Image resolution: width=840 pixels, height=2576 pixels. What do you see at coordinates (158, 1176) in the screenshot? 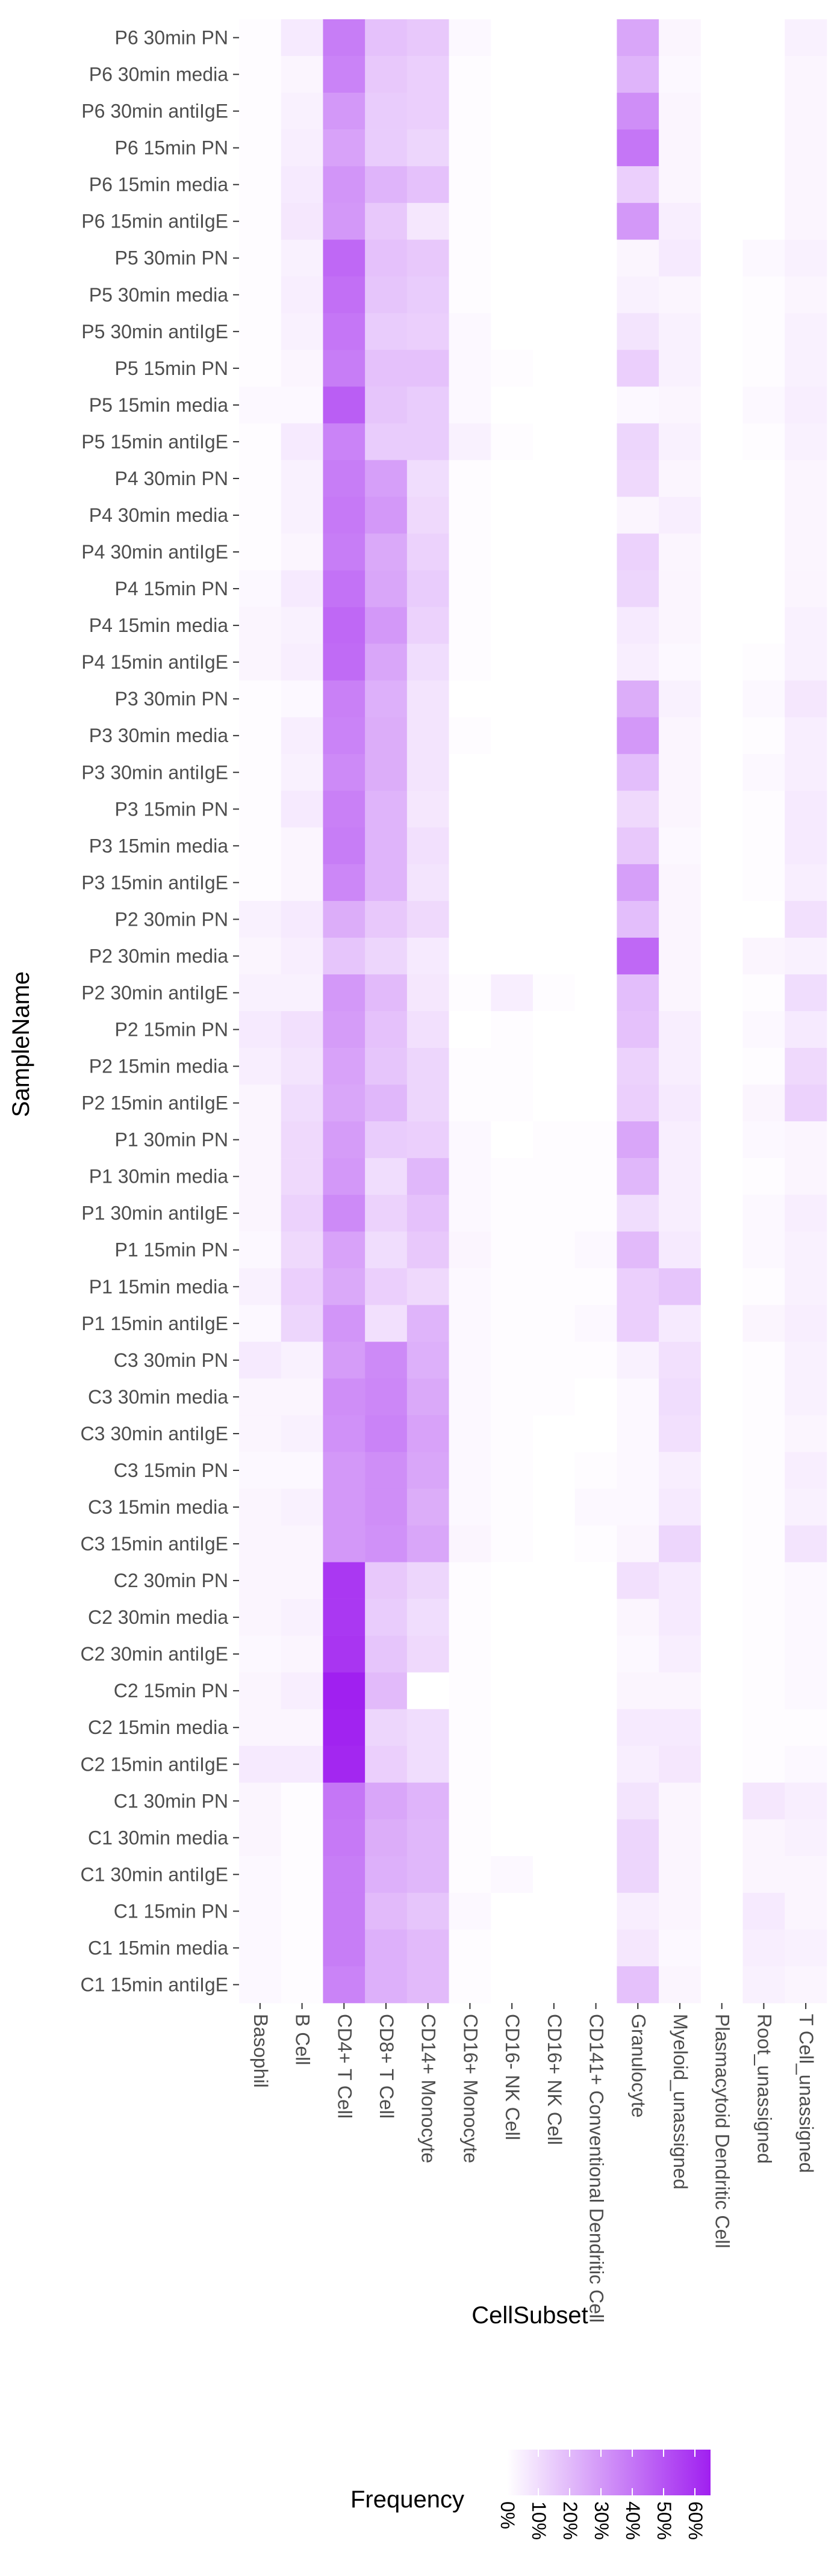
I see `y-tick-label: P1 30min media` at bounding box center [158, 1176].